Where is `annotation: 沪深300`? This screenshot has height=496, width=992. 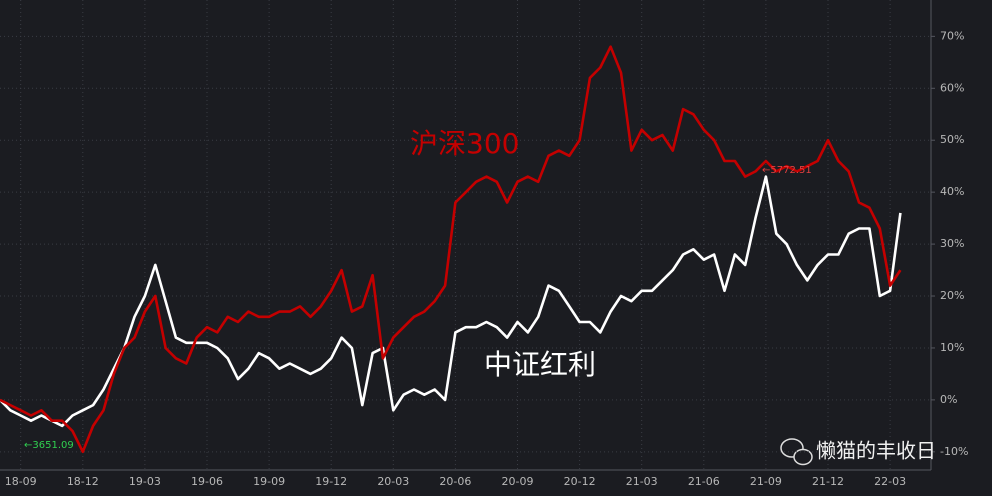
annotation: 沪深300 is located at coordinates (464, 143).